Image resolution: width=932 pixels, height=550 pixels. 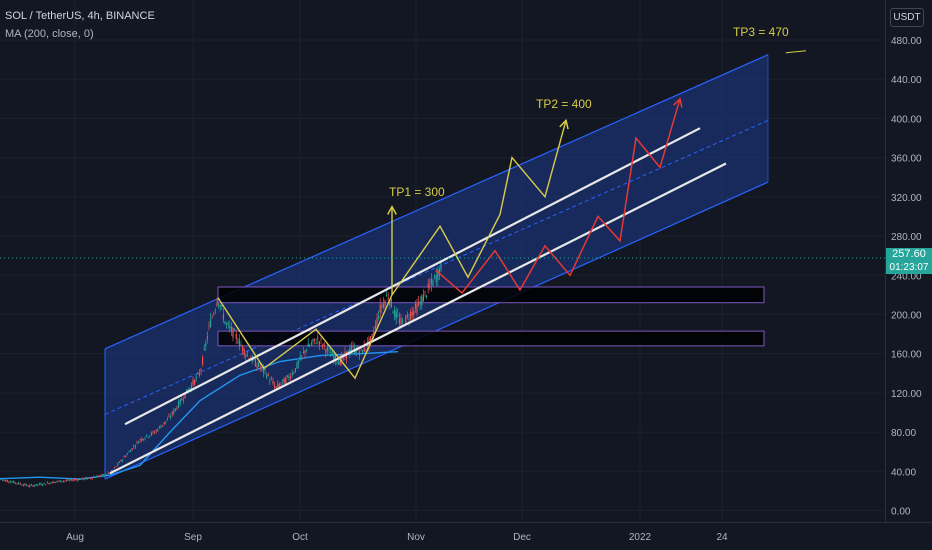 What do you see at coordinates (906, 315) in the screenshot?
I see `price-tick-label: 200.00` at bounding box center [906, 315].